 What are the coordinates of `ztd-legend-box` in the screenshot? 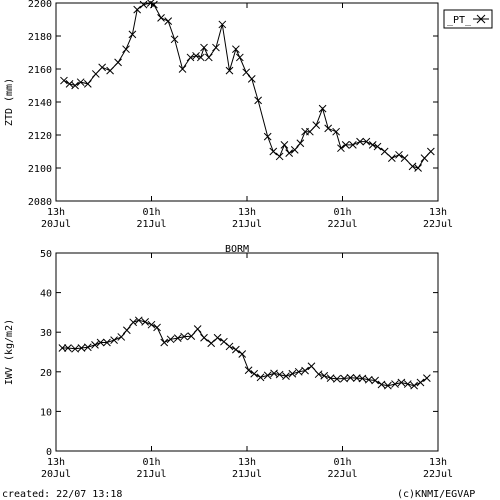 It's located at (468, 19).